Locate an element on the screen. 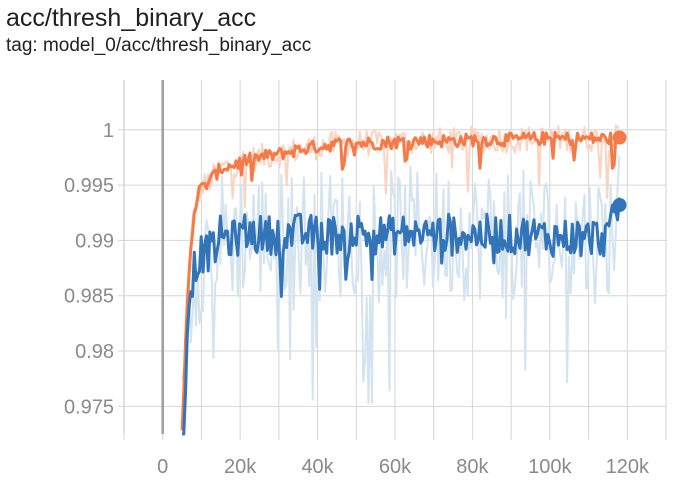  chart-tag: tag: model_0/acc/thresh_binary_acc is located at coordinates (159, 45).